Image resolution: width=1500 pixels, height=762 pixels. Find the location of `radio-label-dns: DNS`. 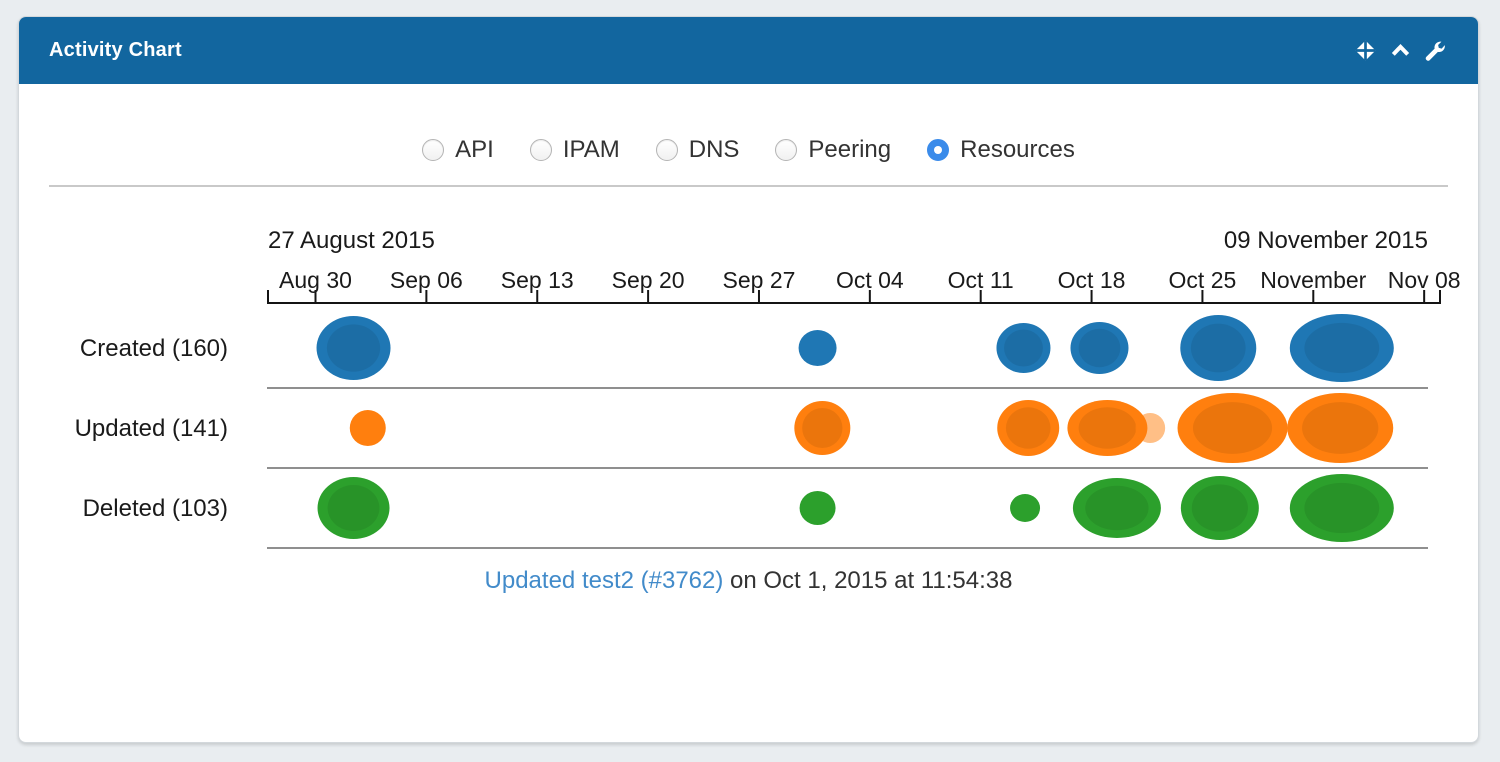

radio-label-dns: DNS is located at coordinates (714, 149).